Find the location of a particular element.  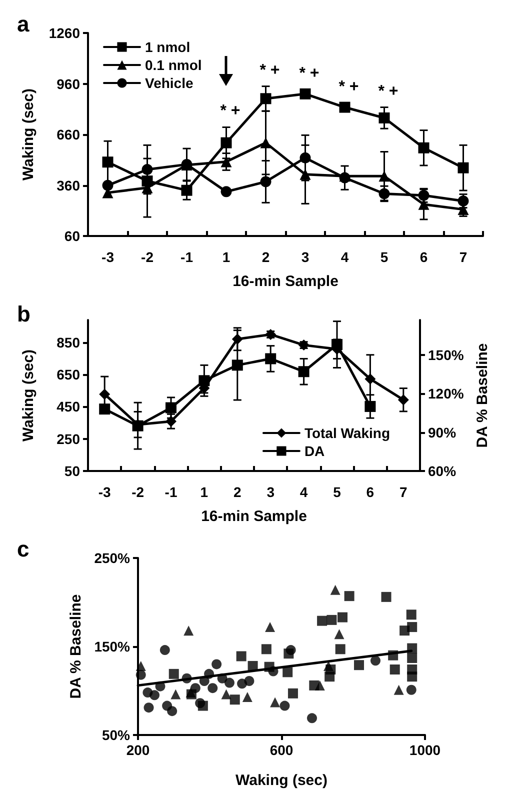

x-axis-title: Waking (sec) is located at coordinates (282, 780).